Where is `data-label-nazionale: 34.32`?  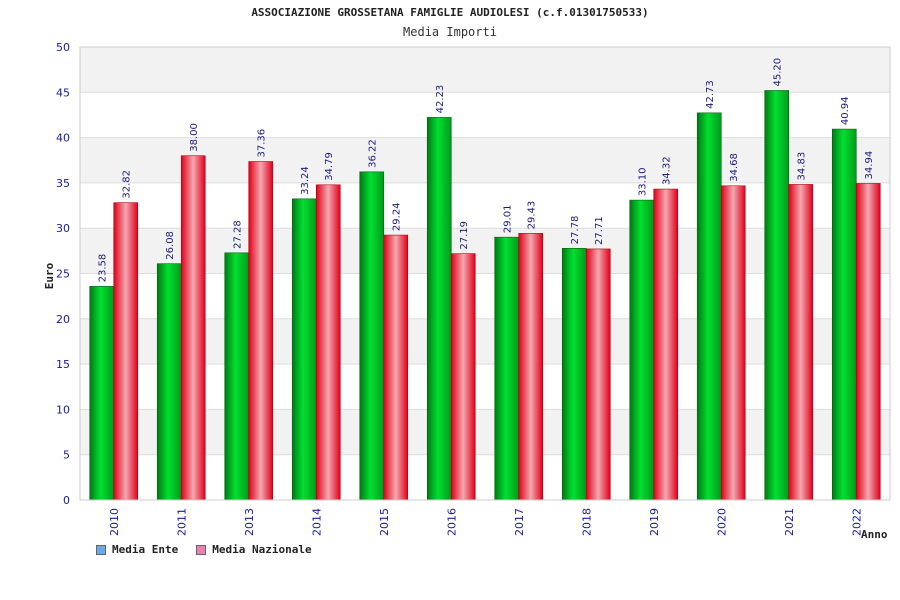
data-label-nazionale: 34.32 is located at coordinates (667, 170).